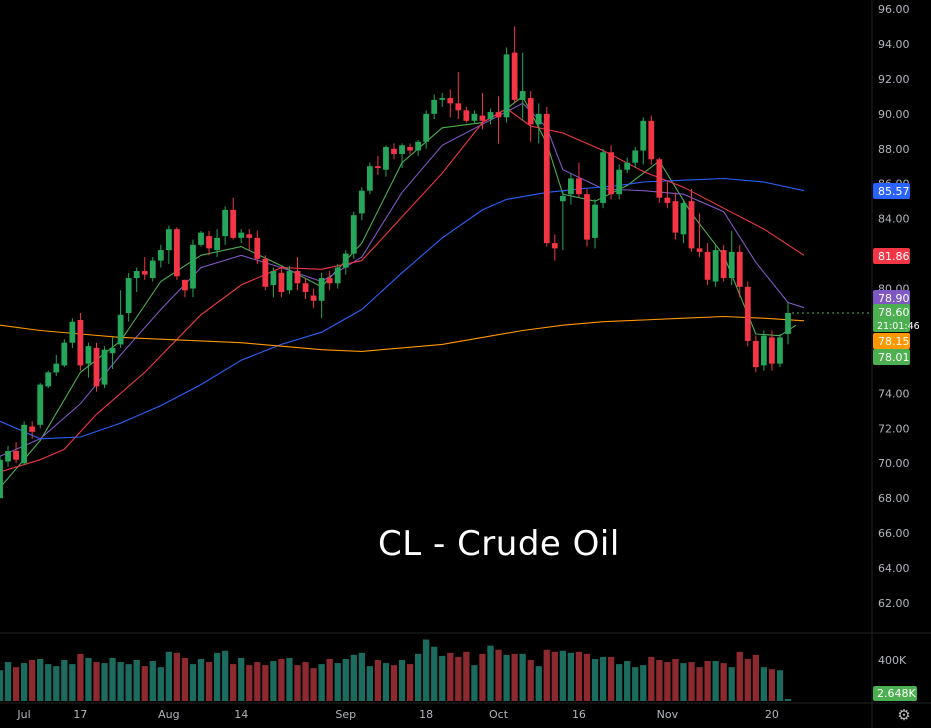  I want to click on price-tick-label: 68.00, so click(894, 498).